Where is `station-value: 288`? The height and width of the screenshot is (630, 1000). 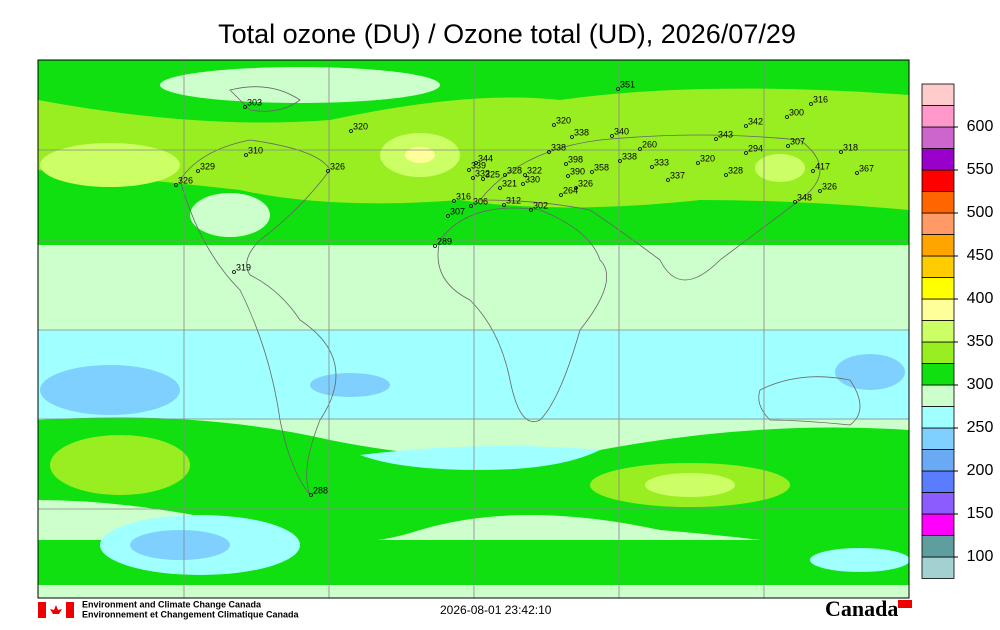
station-value: 288 is located at coordinates (320, 490).